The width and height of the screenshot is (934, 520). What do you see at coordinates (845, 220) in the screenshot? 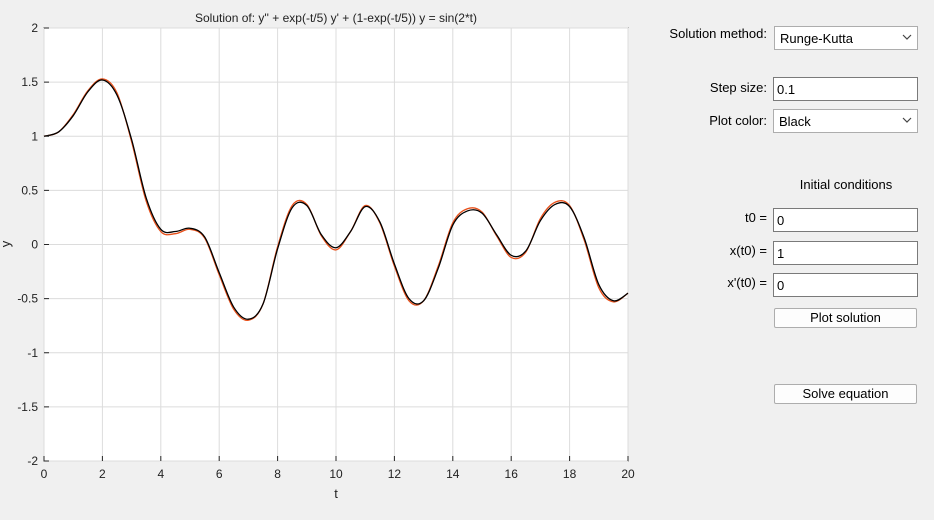
I see `t0-input: 0` at bounding box center [845, 220].